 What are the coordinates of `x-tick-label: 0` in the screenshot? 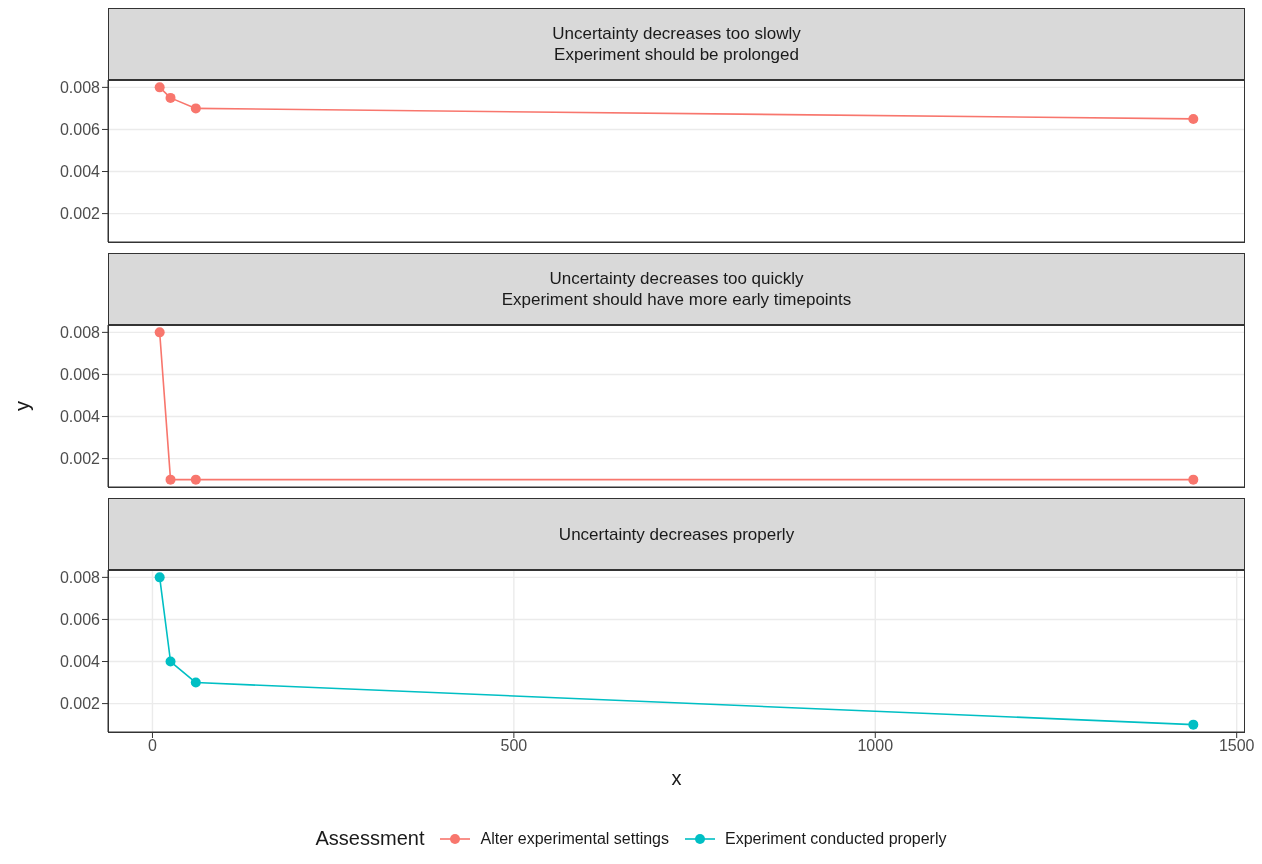 It's located at (152, 746).